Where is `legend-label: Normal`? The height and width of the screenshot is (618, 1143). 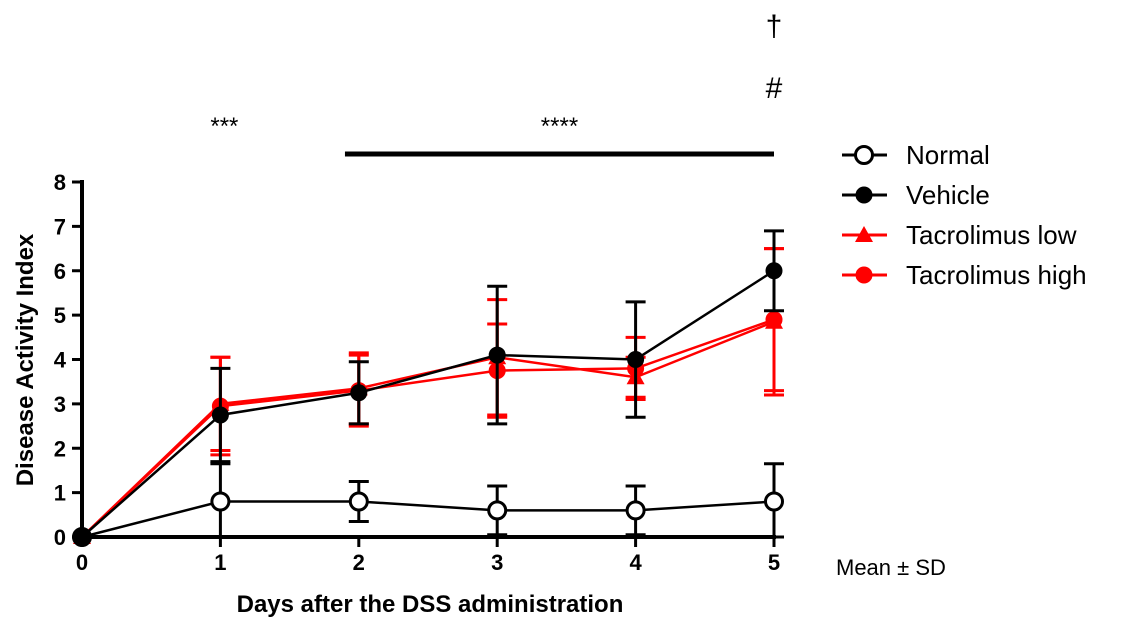 legend-label: Normal is located at coordinates (948, 155).